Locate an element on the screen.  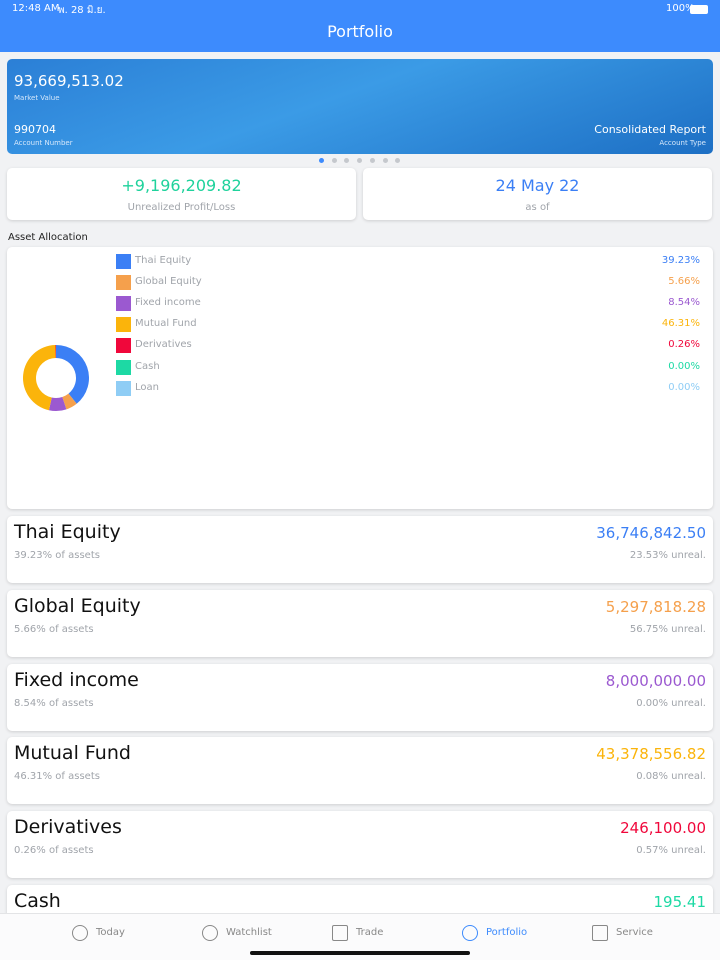
asset-name: Mutual Fund is located at coordinates (72, 753).